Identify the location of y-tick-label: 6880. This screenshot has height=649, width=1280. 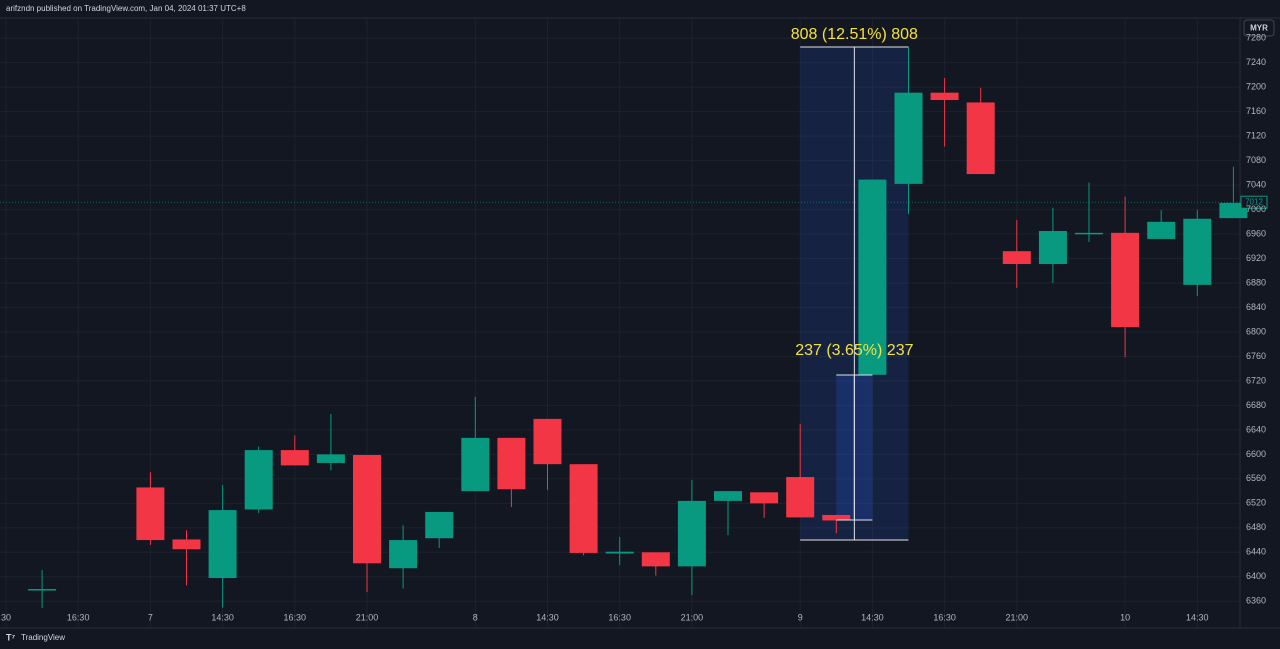
(1256, 282).